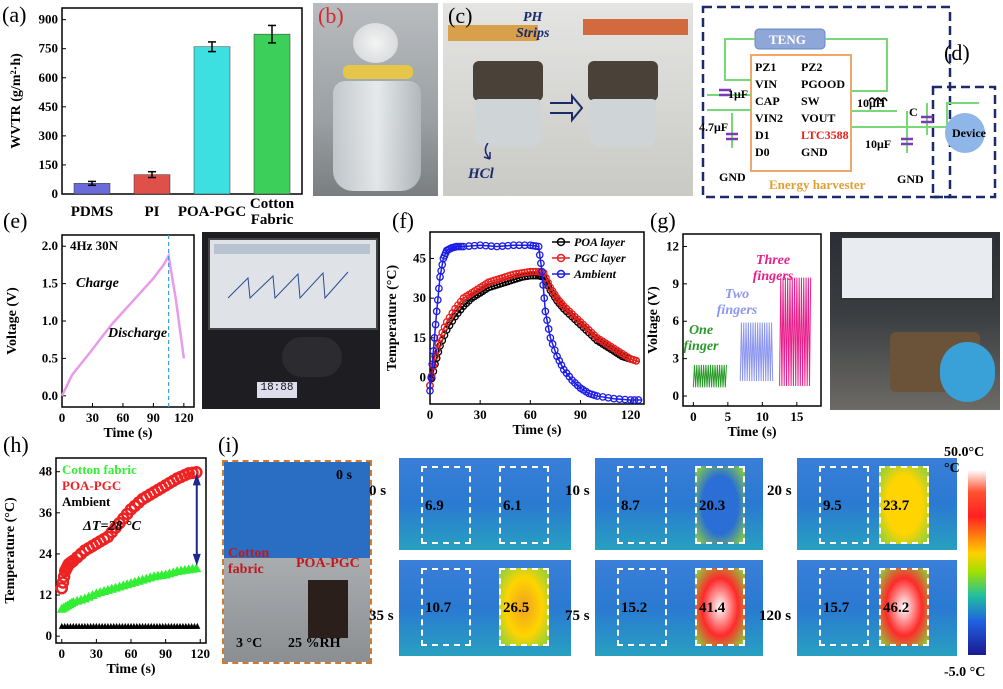  Describe the element at coordinates (878, 144) in the screenshot. I see `cap-10uf-label: 10μF` at that location.